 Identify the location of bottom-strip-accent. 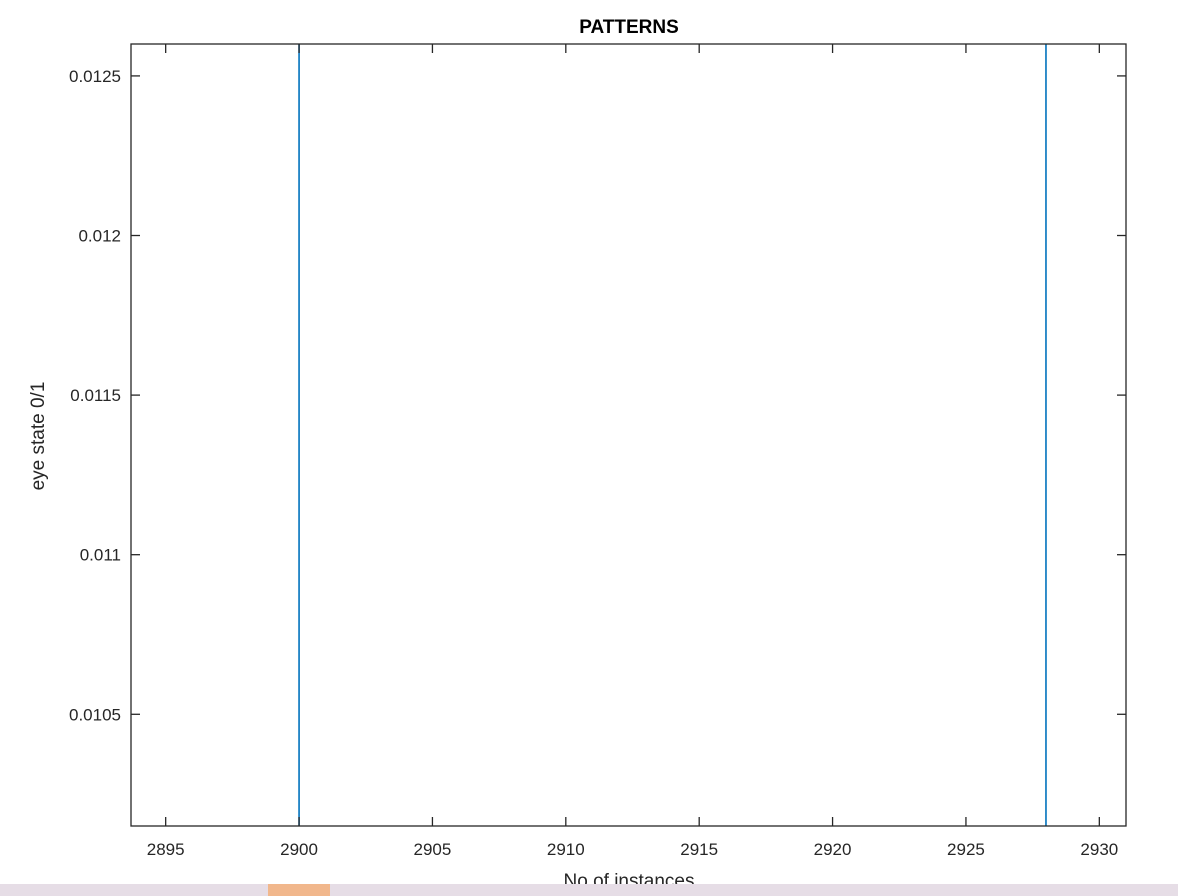
(299, 890).